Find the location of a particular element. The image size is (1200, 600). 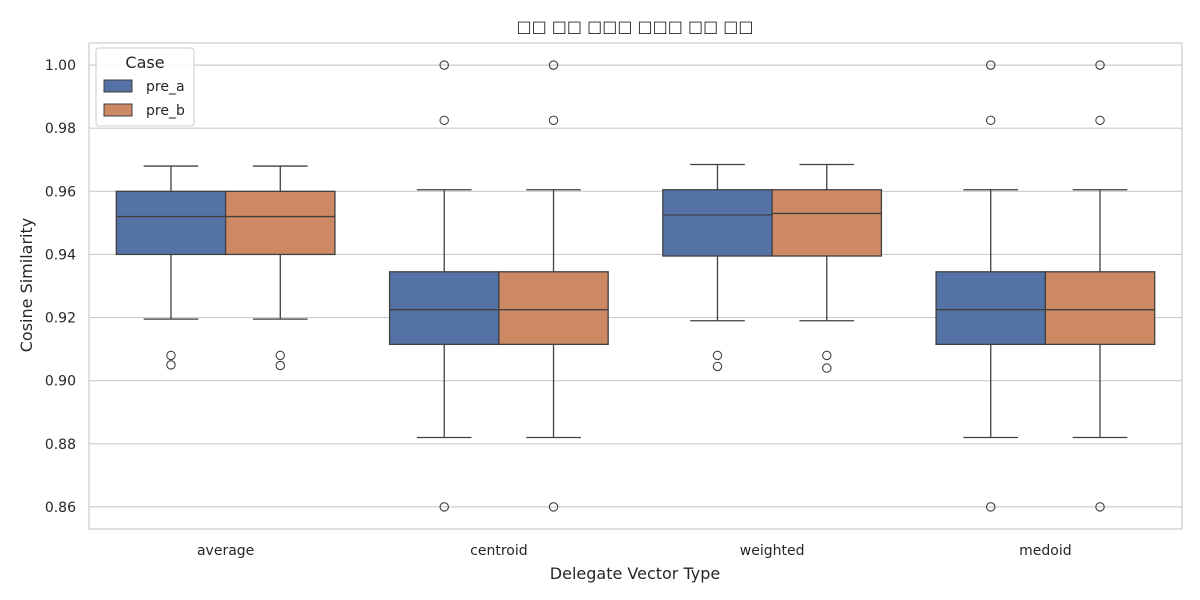

box-pre_a-medoid is located at coordinates (991, 286).